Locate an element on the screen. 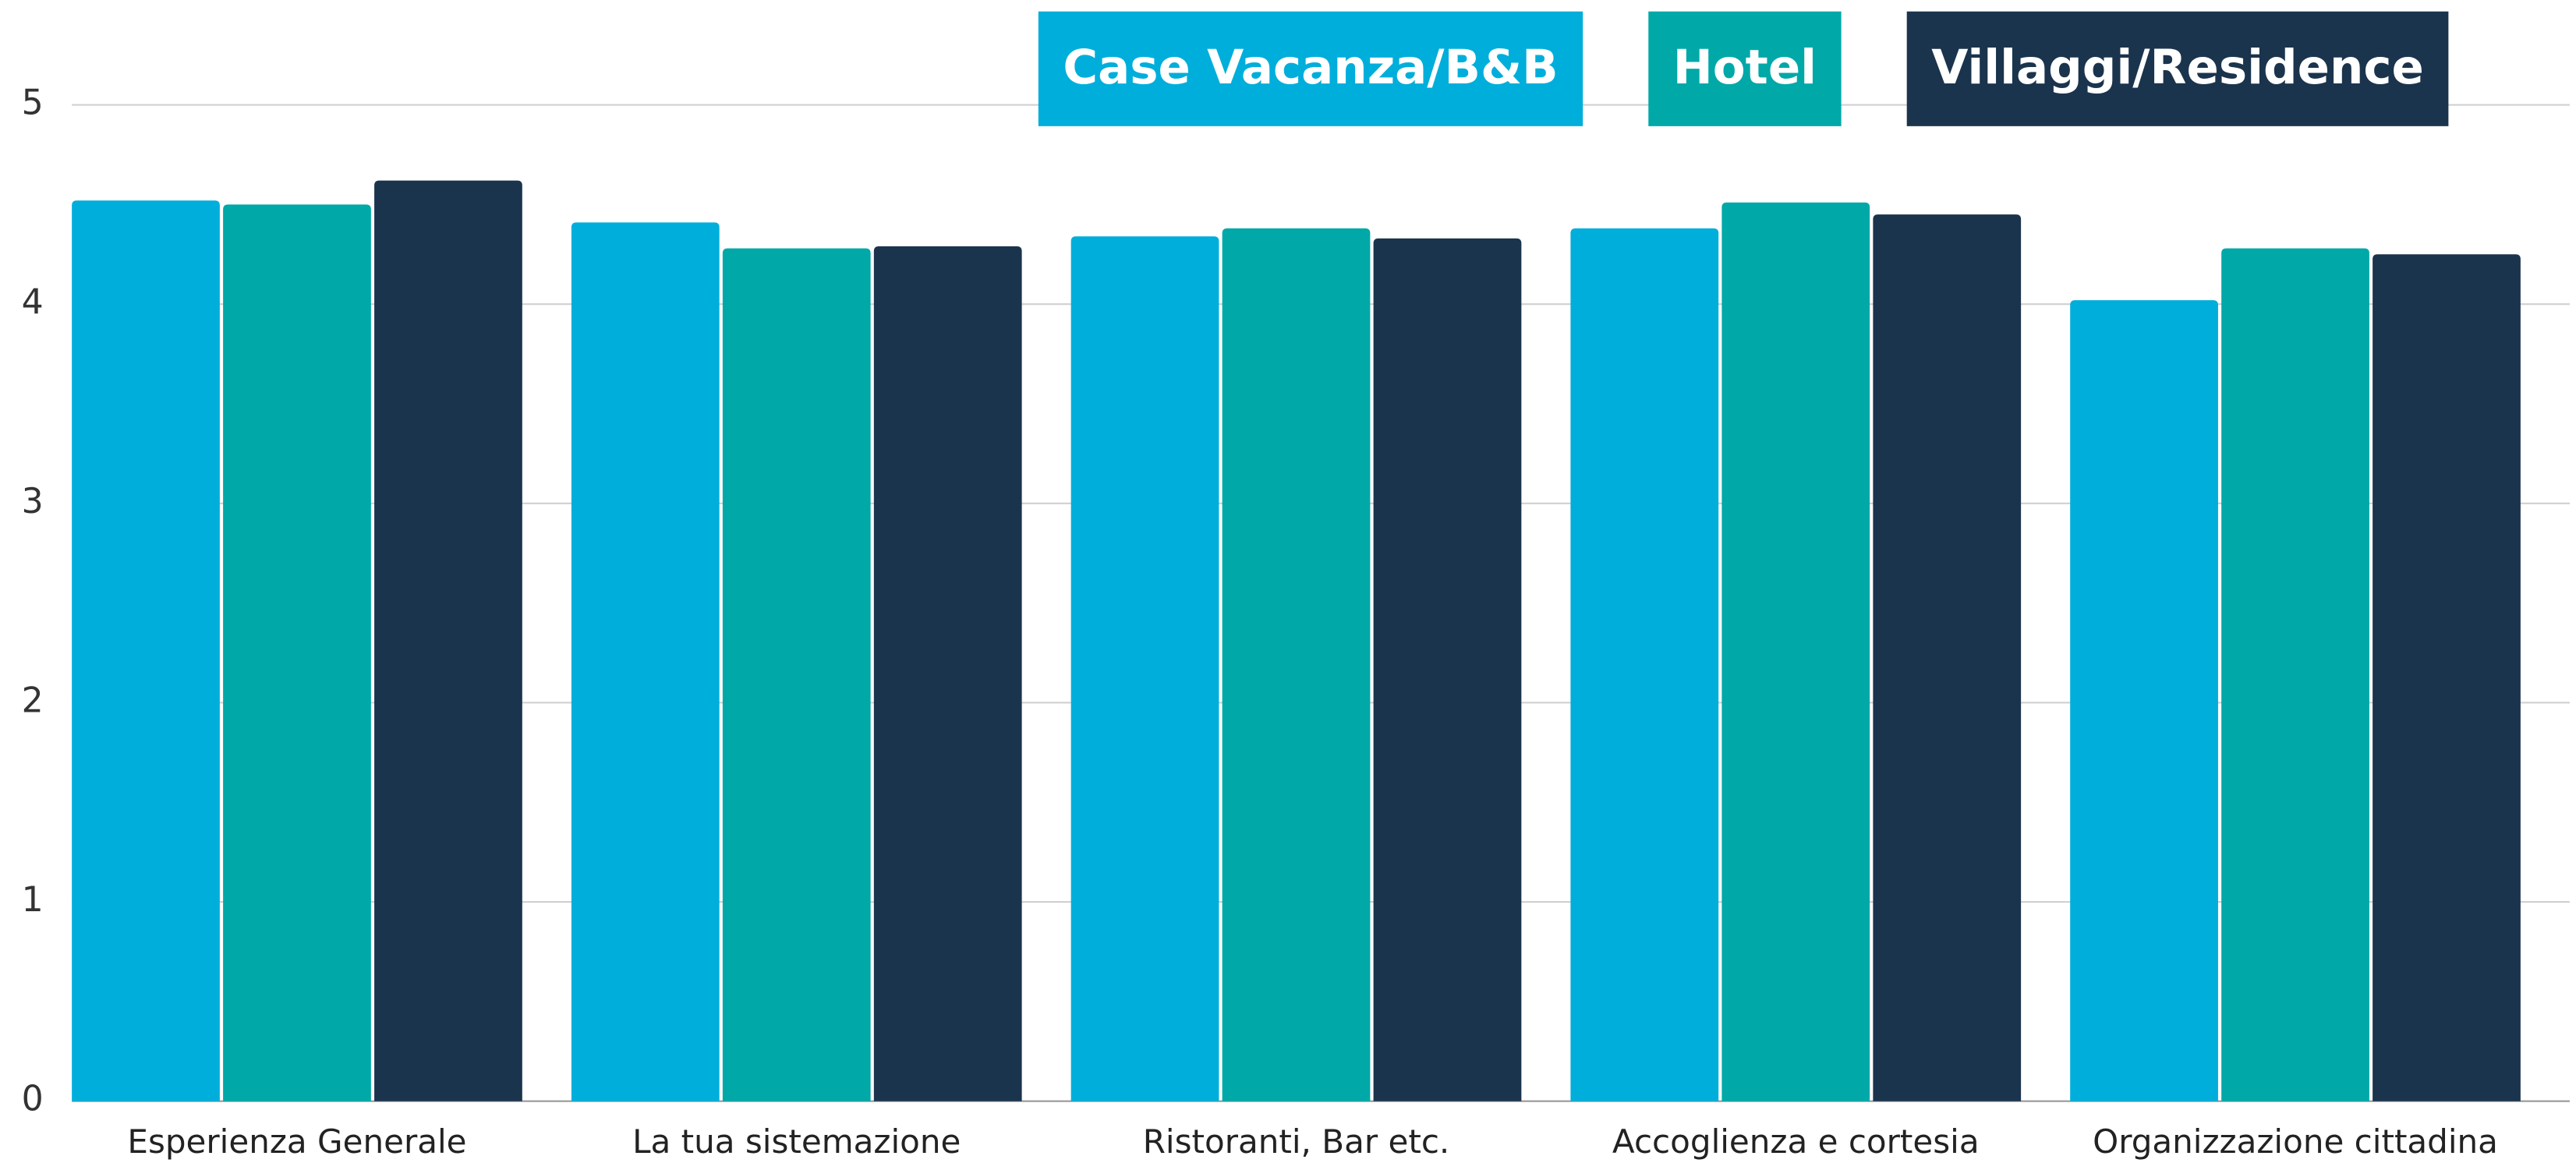 This screenshot has height=1170, width=2576. x-tick-label: La tua sistemazione is located at coordinates (796, 1142).